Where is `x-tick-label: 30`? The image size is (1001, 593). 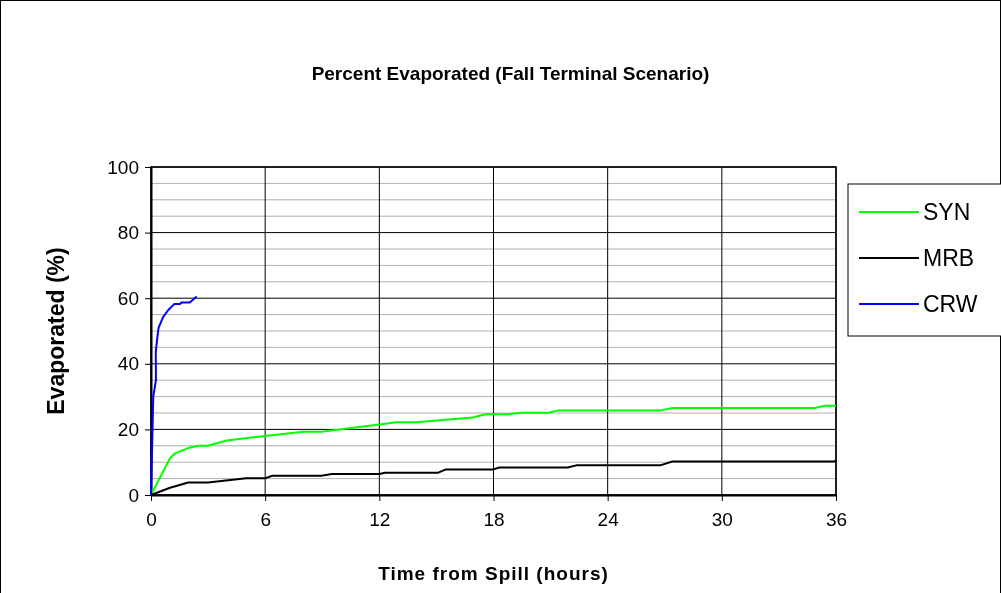 x-tick-label: 30 is located at coordinates (722, 520).